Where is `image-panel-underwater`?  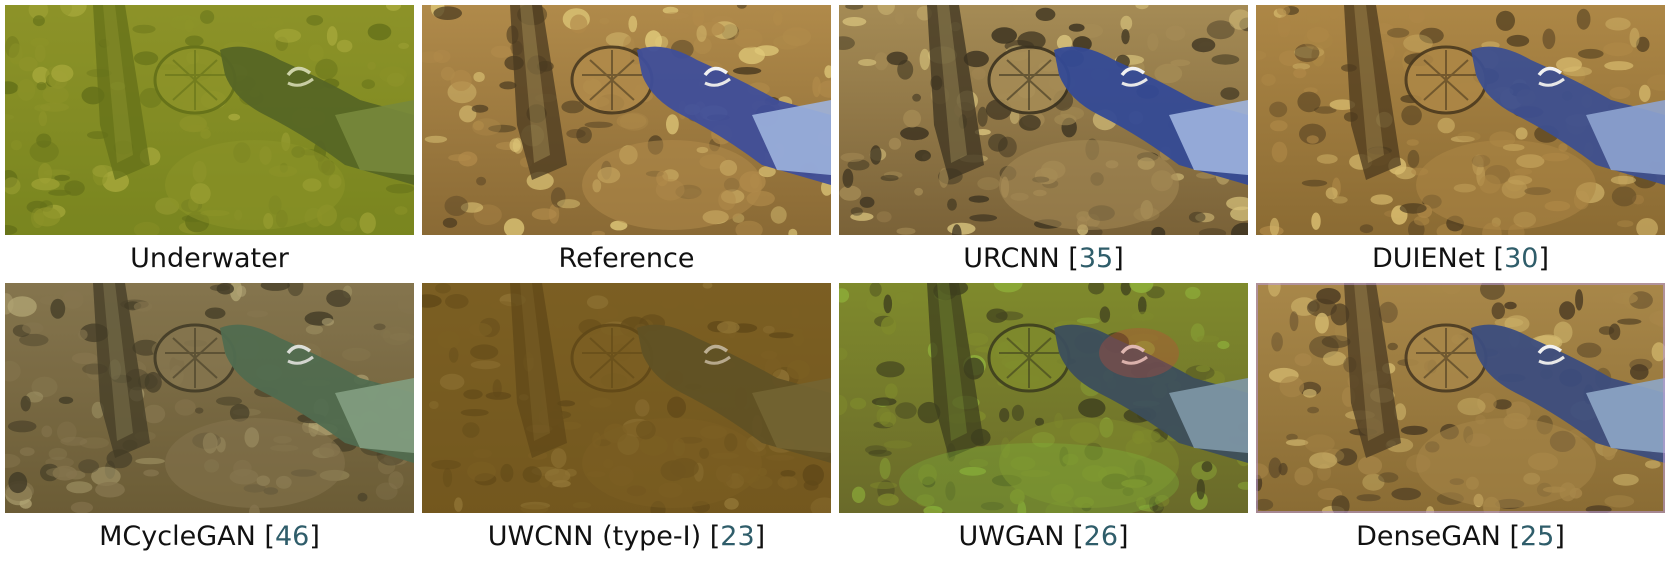 image-panel-underwater is located at coordinates (209, 120).